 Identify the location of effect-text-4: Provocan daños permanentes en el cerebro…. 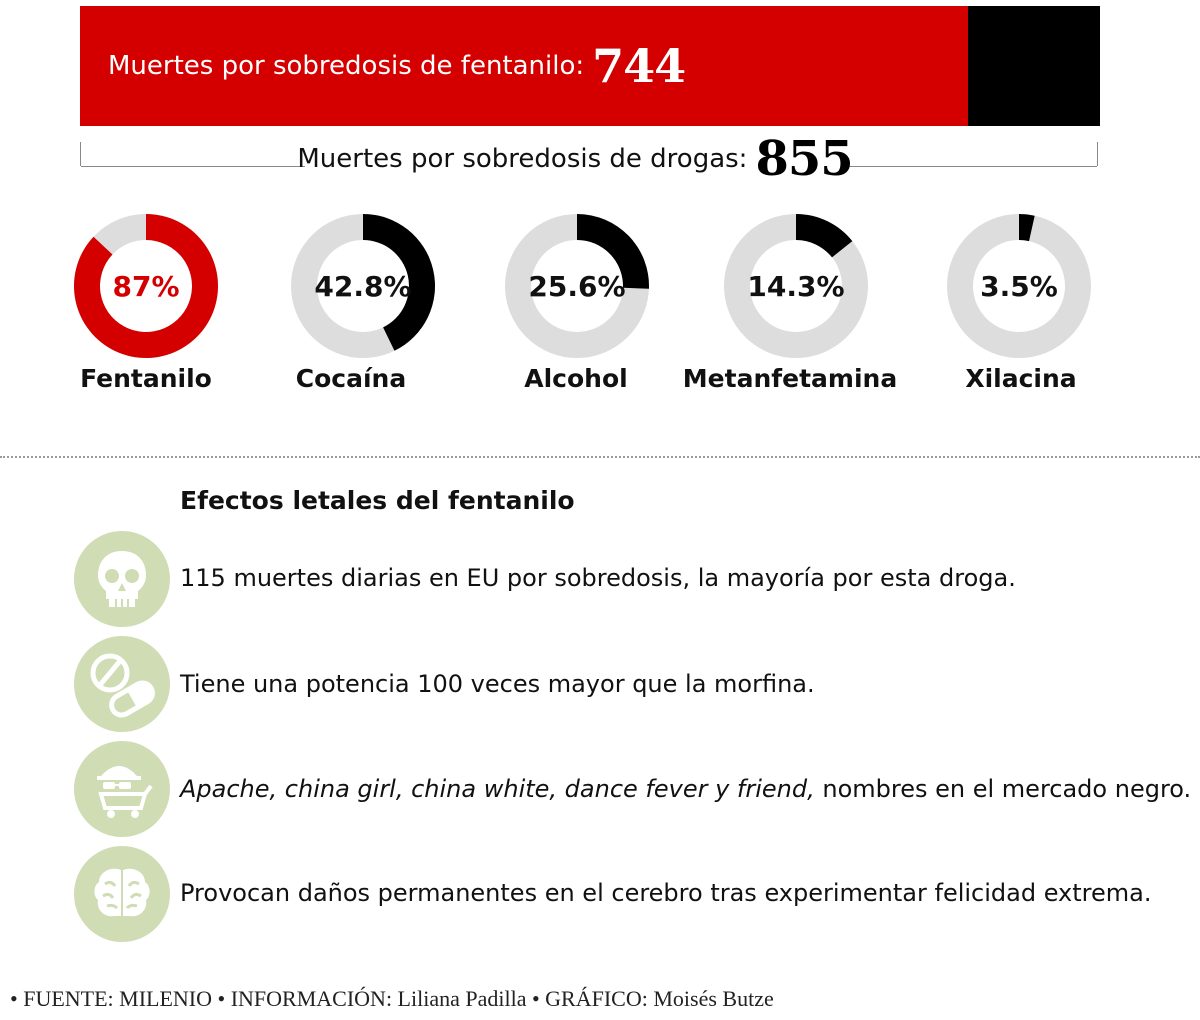
(666, 893).